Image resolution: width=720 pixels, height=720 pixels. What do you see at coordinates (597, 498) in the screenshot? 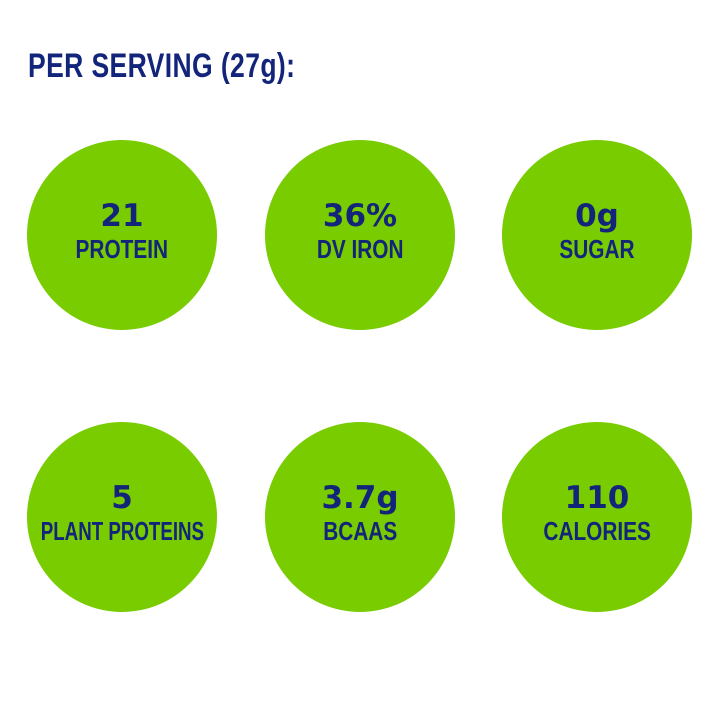
I see `stat-value: 110` at bounding box center [597, 498].